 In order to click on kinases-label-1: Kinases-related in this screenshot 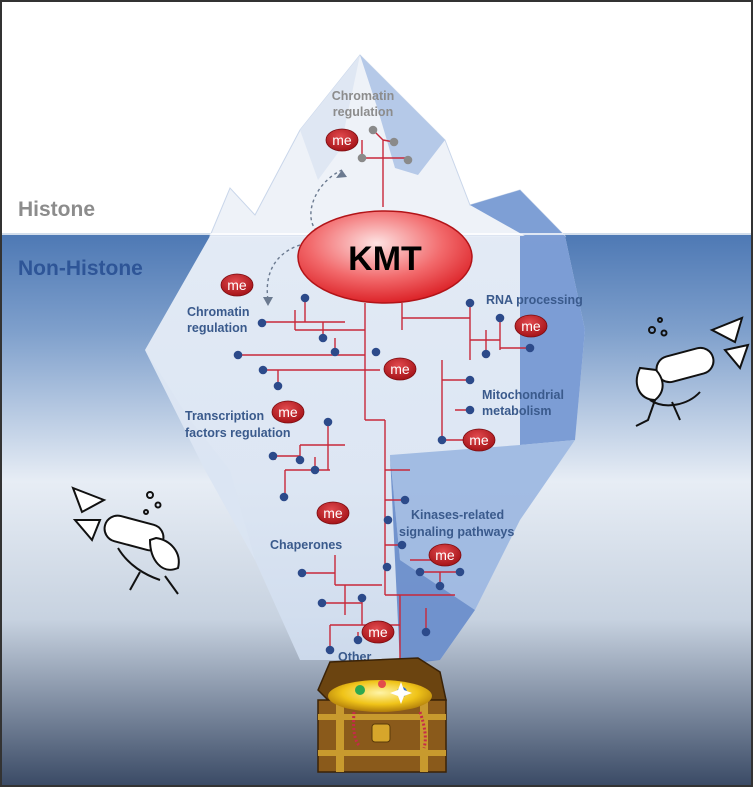, I will do `click(457, 515)`.